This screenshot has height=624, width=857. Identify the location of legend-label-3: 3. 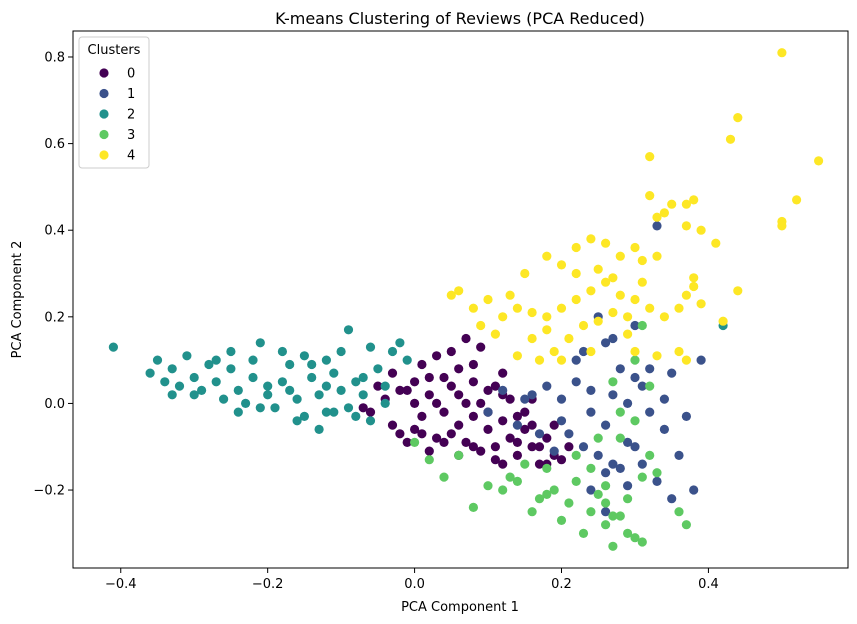
(131, 135).